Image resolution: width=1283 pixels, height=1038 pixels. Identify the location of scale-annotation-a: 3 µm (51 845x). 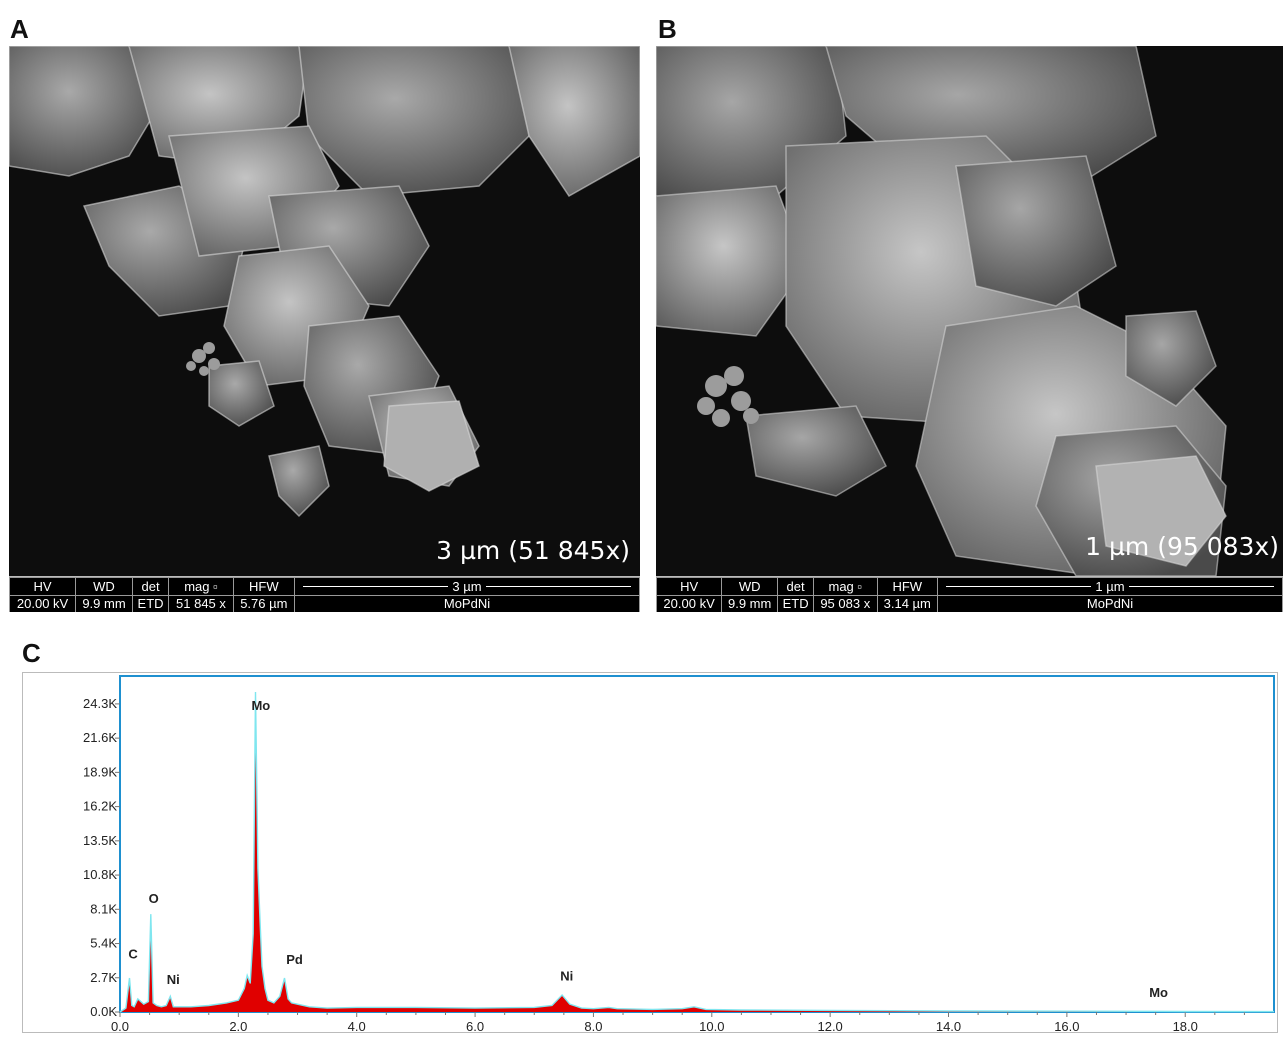
(533, 550).